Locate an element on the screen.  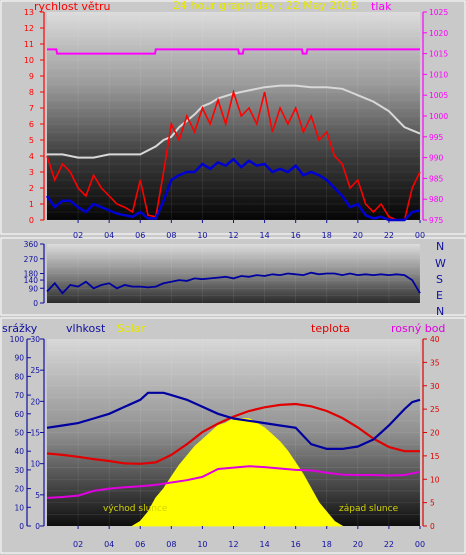
temperature-tick-label: 0 is located at coordinates (432, 526).